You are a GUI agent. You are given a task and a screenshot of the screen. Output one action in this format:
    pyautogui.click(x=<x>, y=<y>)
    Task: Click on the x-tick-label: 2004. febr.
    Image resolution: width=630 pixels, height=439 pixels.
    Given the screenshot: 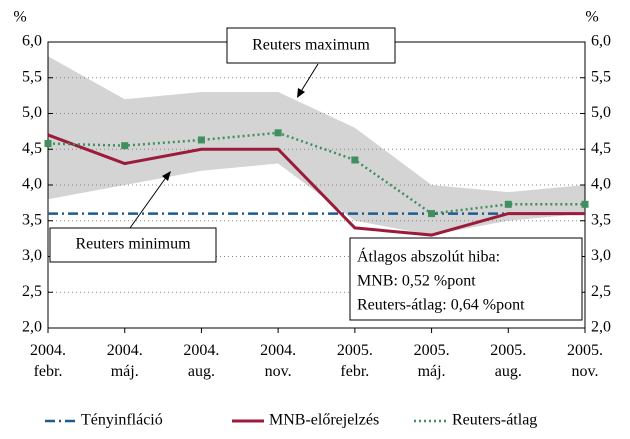 What is the action you would take?
    pyautogui.click(x=48, y=361)
    